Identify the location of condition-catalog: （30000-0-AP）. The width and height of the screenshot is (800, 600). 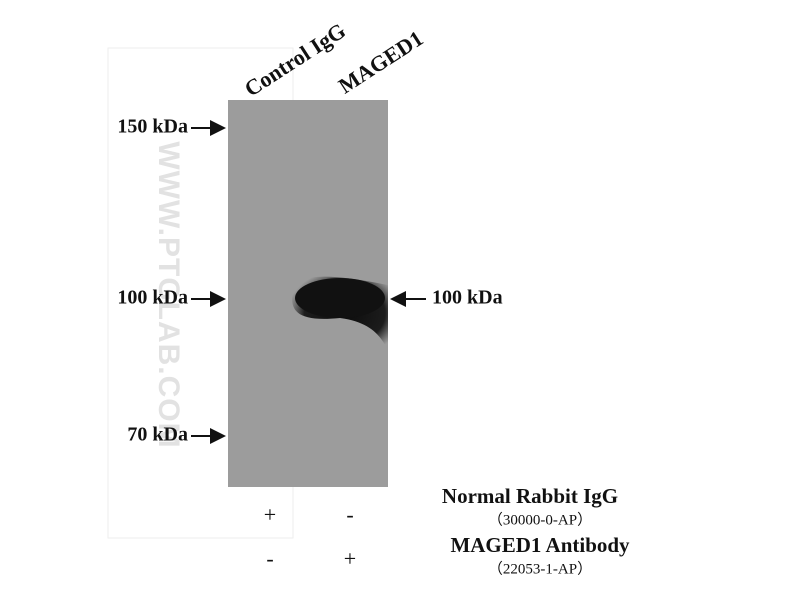
(540, 519).